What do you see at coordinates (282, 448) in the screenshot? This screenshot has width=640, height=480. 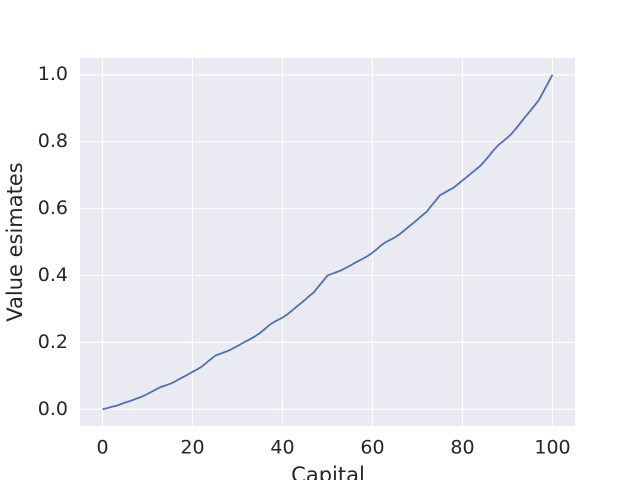 I see `x-tick-label: 40` at bounding box center [282, 448].